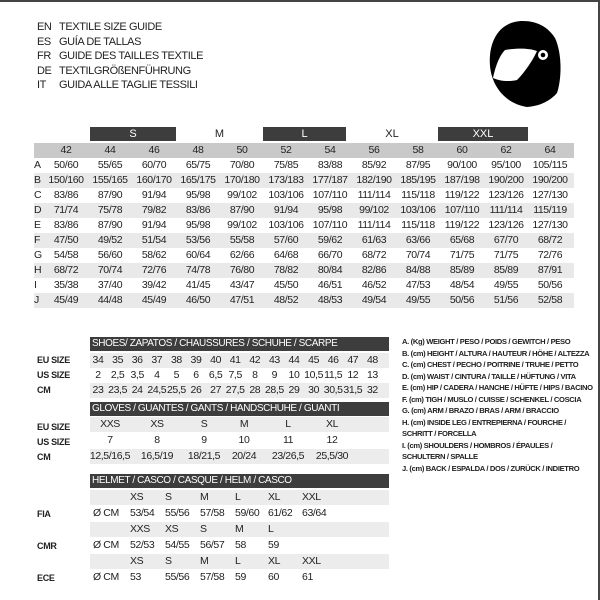 The image size is (600, 600). Describe the element at coordinates (66, 285) in the screenshot. I see `table-cell: 35/38` at that location.